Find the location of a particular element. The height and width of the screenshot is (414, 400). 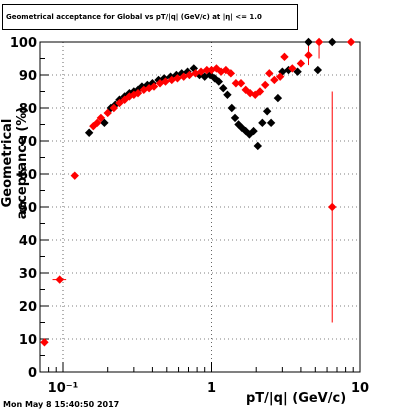

y-tick-label: 40 is located at coordinates (28, 241).